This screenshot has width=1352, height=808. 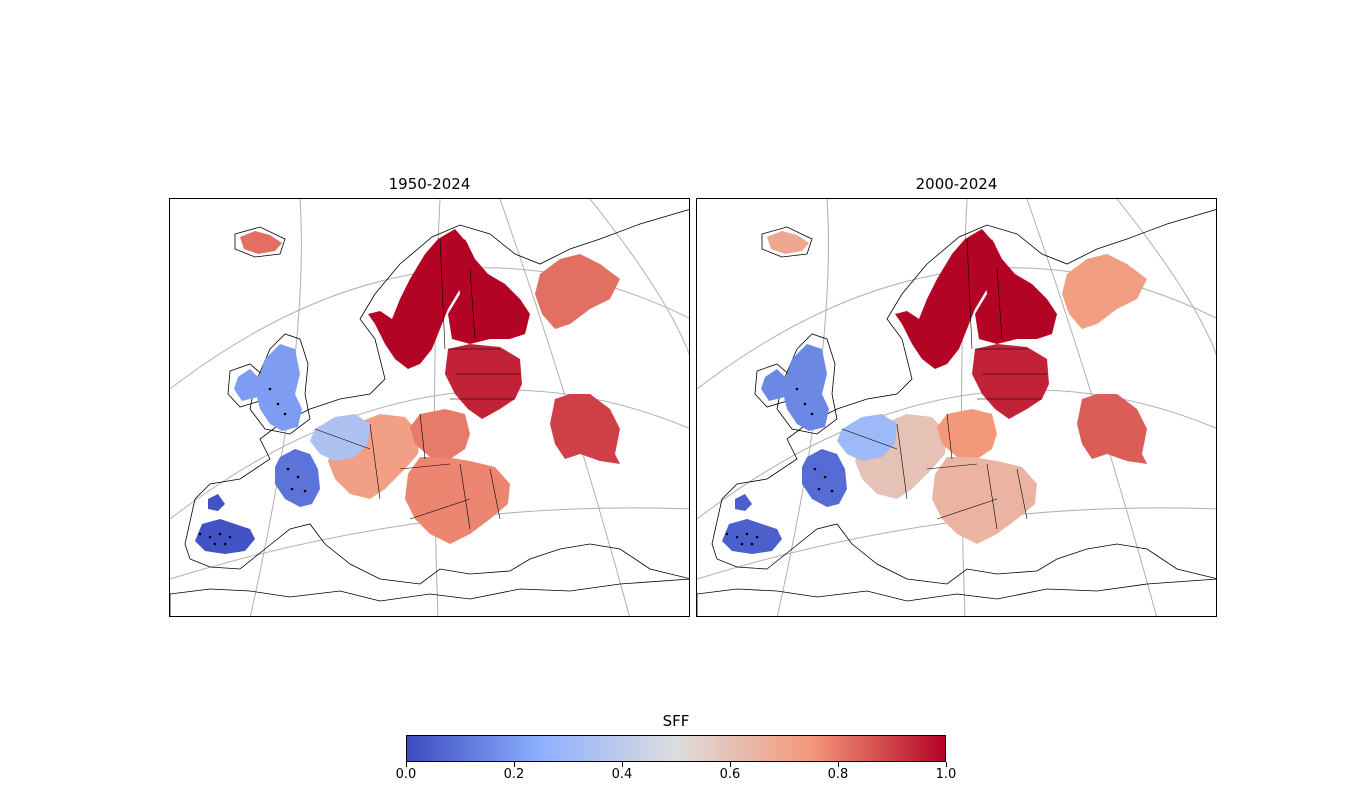 I want to click on colorbar-tick-label: 0.6, so click(x=730, y=774).